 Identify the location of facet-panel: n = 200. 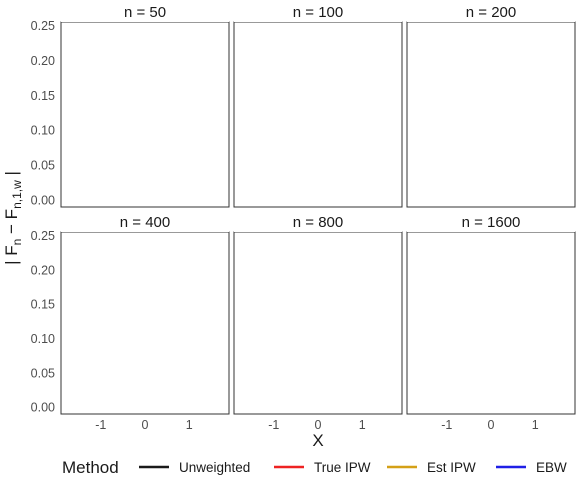
(491, 105).